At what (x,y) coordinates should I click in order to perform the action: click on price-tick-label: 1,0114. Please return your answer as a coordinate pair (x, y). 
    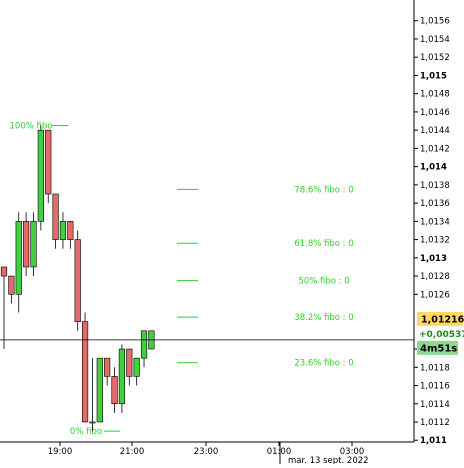
    Looking at the image, I should click on (435, 405).